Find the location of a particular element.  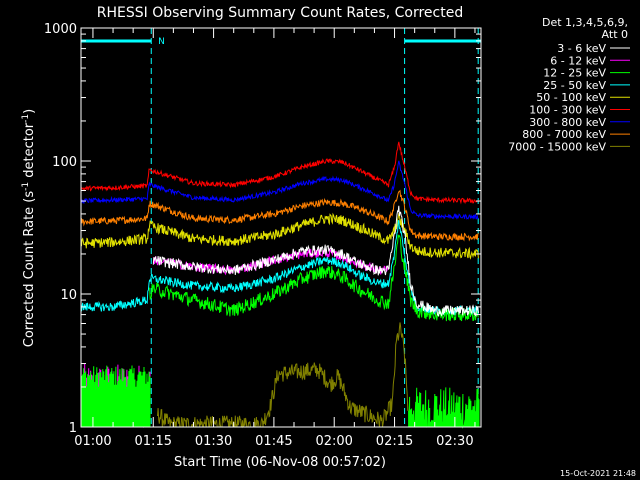

x-tick-label: 01:00 is located at coordinates (92, 441).